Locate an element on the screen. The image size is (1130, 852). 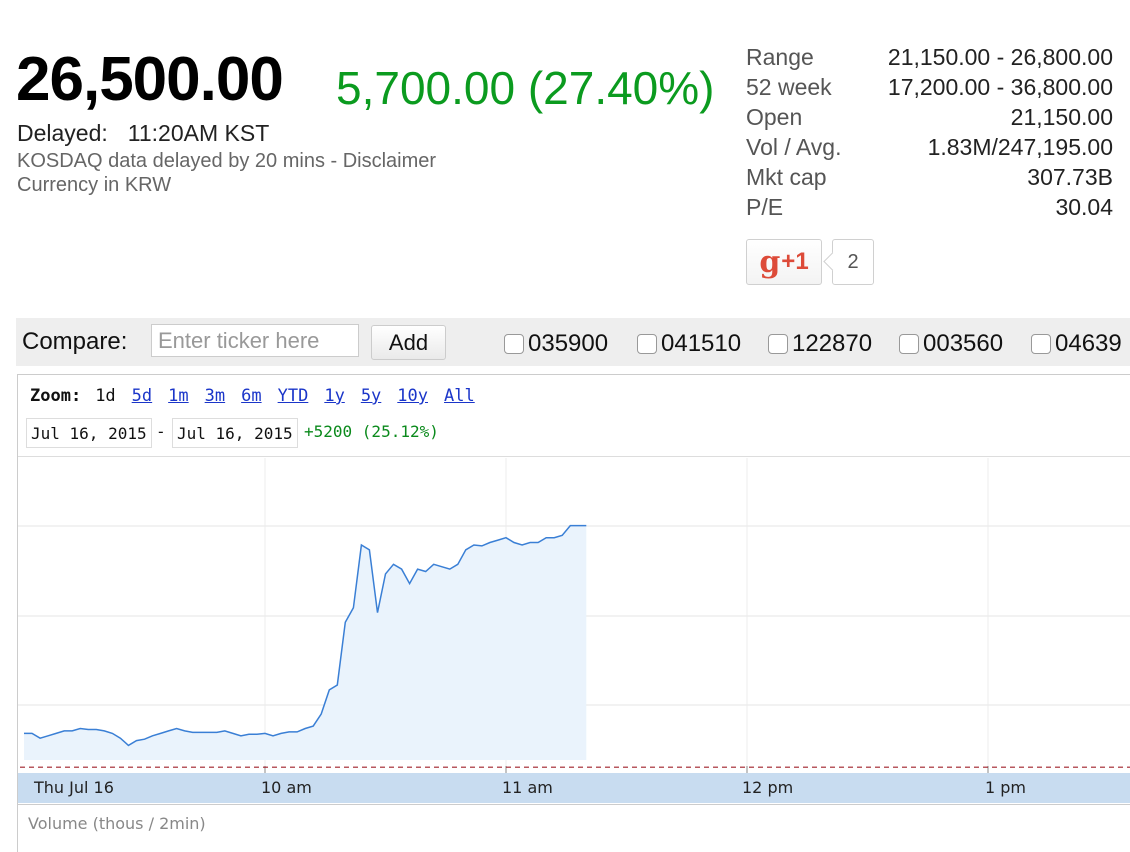
x-tick-label: 10 am is located at coordinates (286, 787).